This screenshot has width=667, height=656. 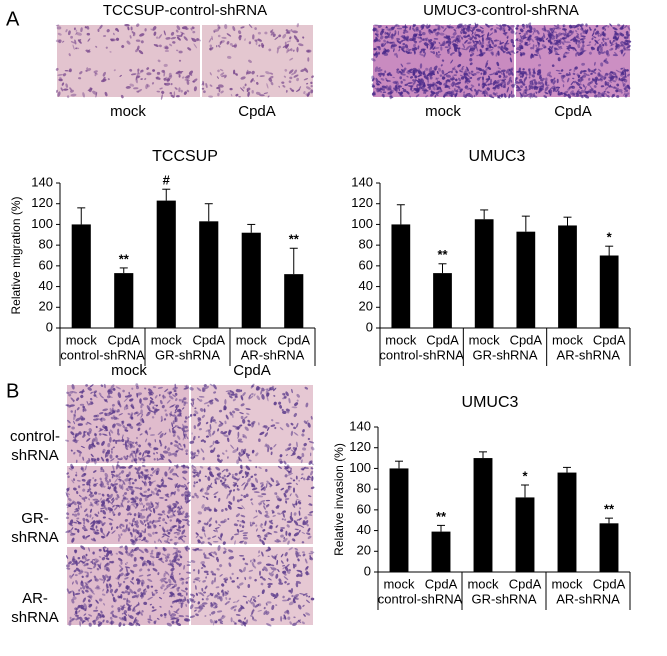 What do you see at coordinates (185, 156) in the screenshot?
I see `chart-title: TCCSUP` at bounding box center [185, 156].